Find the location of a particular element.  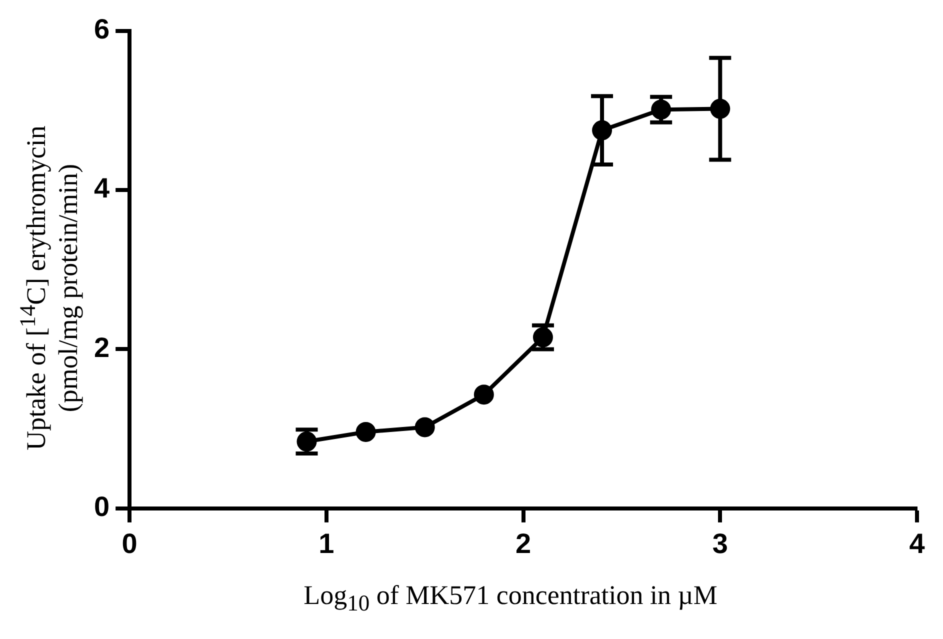

x-axis-title: Log$_{10}$ of MK571 concentration in µM is located at coordinates (510, 598).